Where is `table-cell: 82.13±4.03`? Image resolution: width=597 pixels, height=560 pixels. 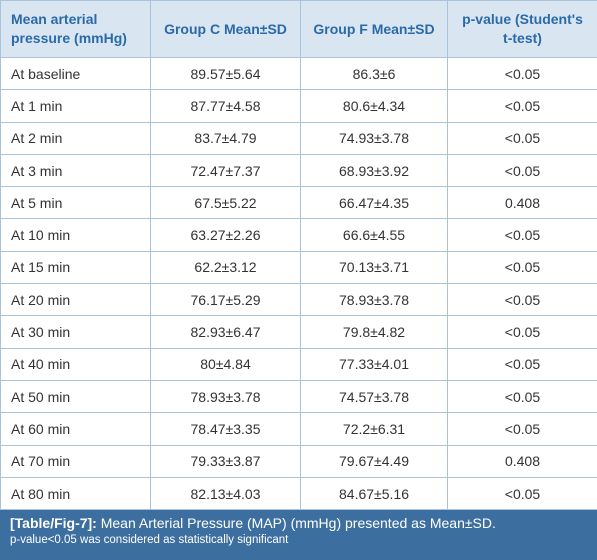 table-cell: 82.13±4.03 is located at coordinates (225, 493).